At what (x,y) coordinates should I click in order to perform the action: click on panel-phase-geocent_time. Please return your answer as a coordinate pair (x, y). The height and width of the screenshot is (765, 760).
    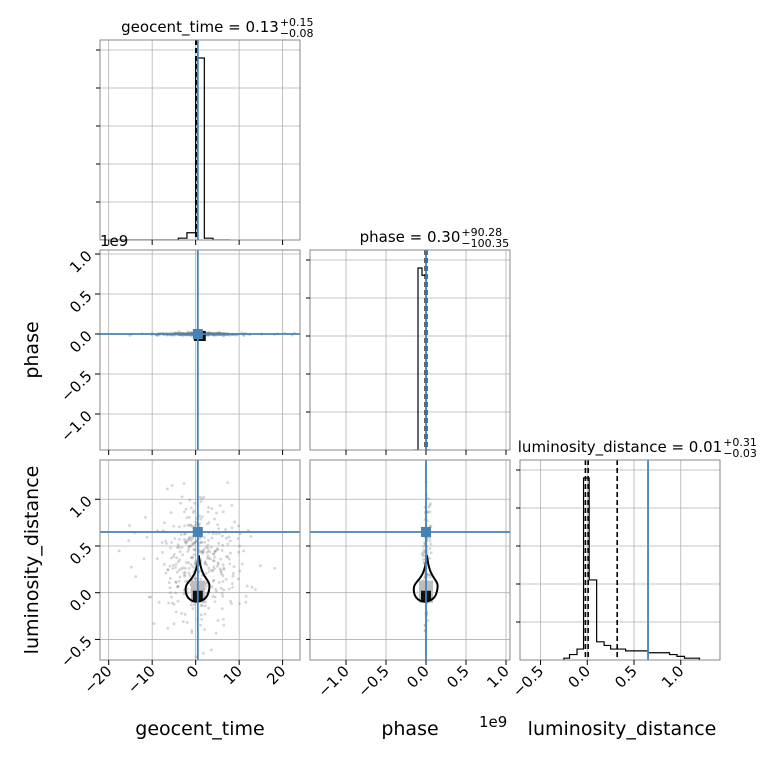
    Looking at the image, I should click on (198, 352).